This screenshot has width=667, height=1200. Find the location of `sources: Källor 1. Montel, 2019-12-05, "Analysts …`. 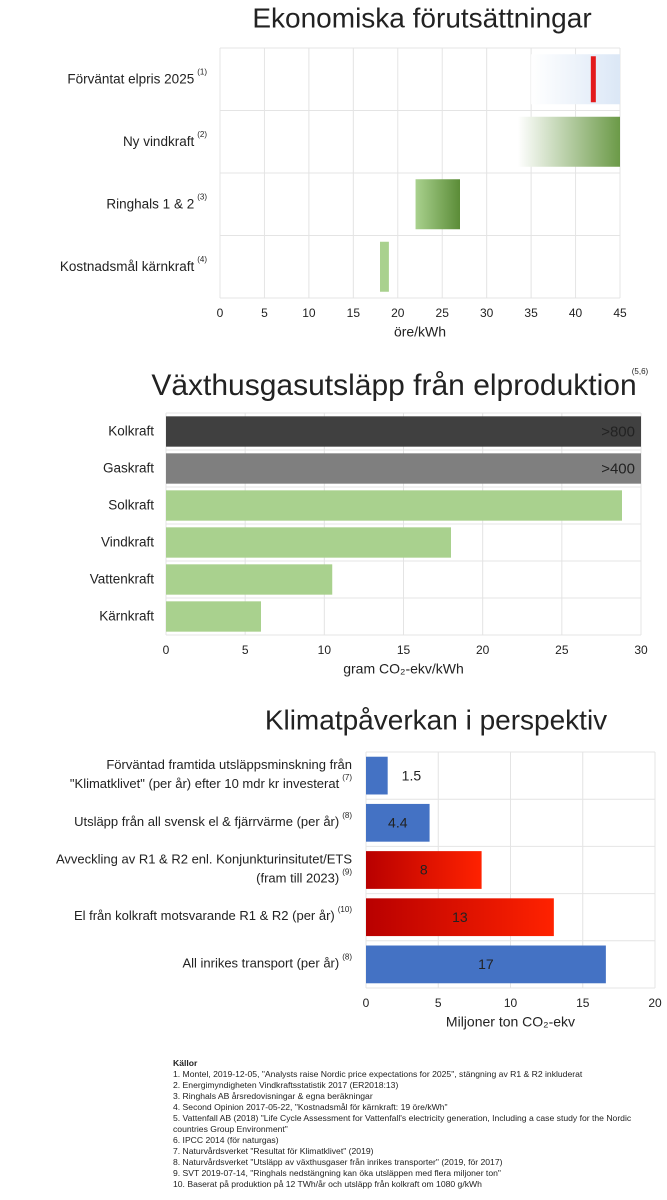

sources: Källor 1. Montel, 2019-12-05, "Analysts … is located at coordinates (408, 1124).